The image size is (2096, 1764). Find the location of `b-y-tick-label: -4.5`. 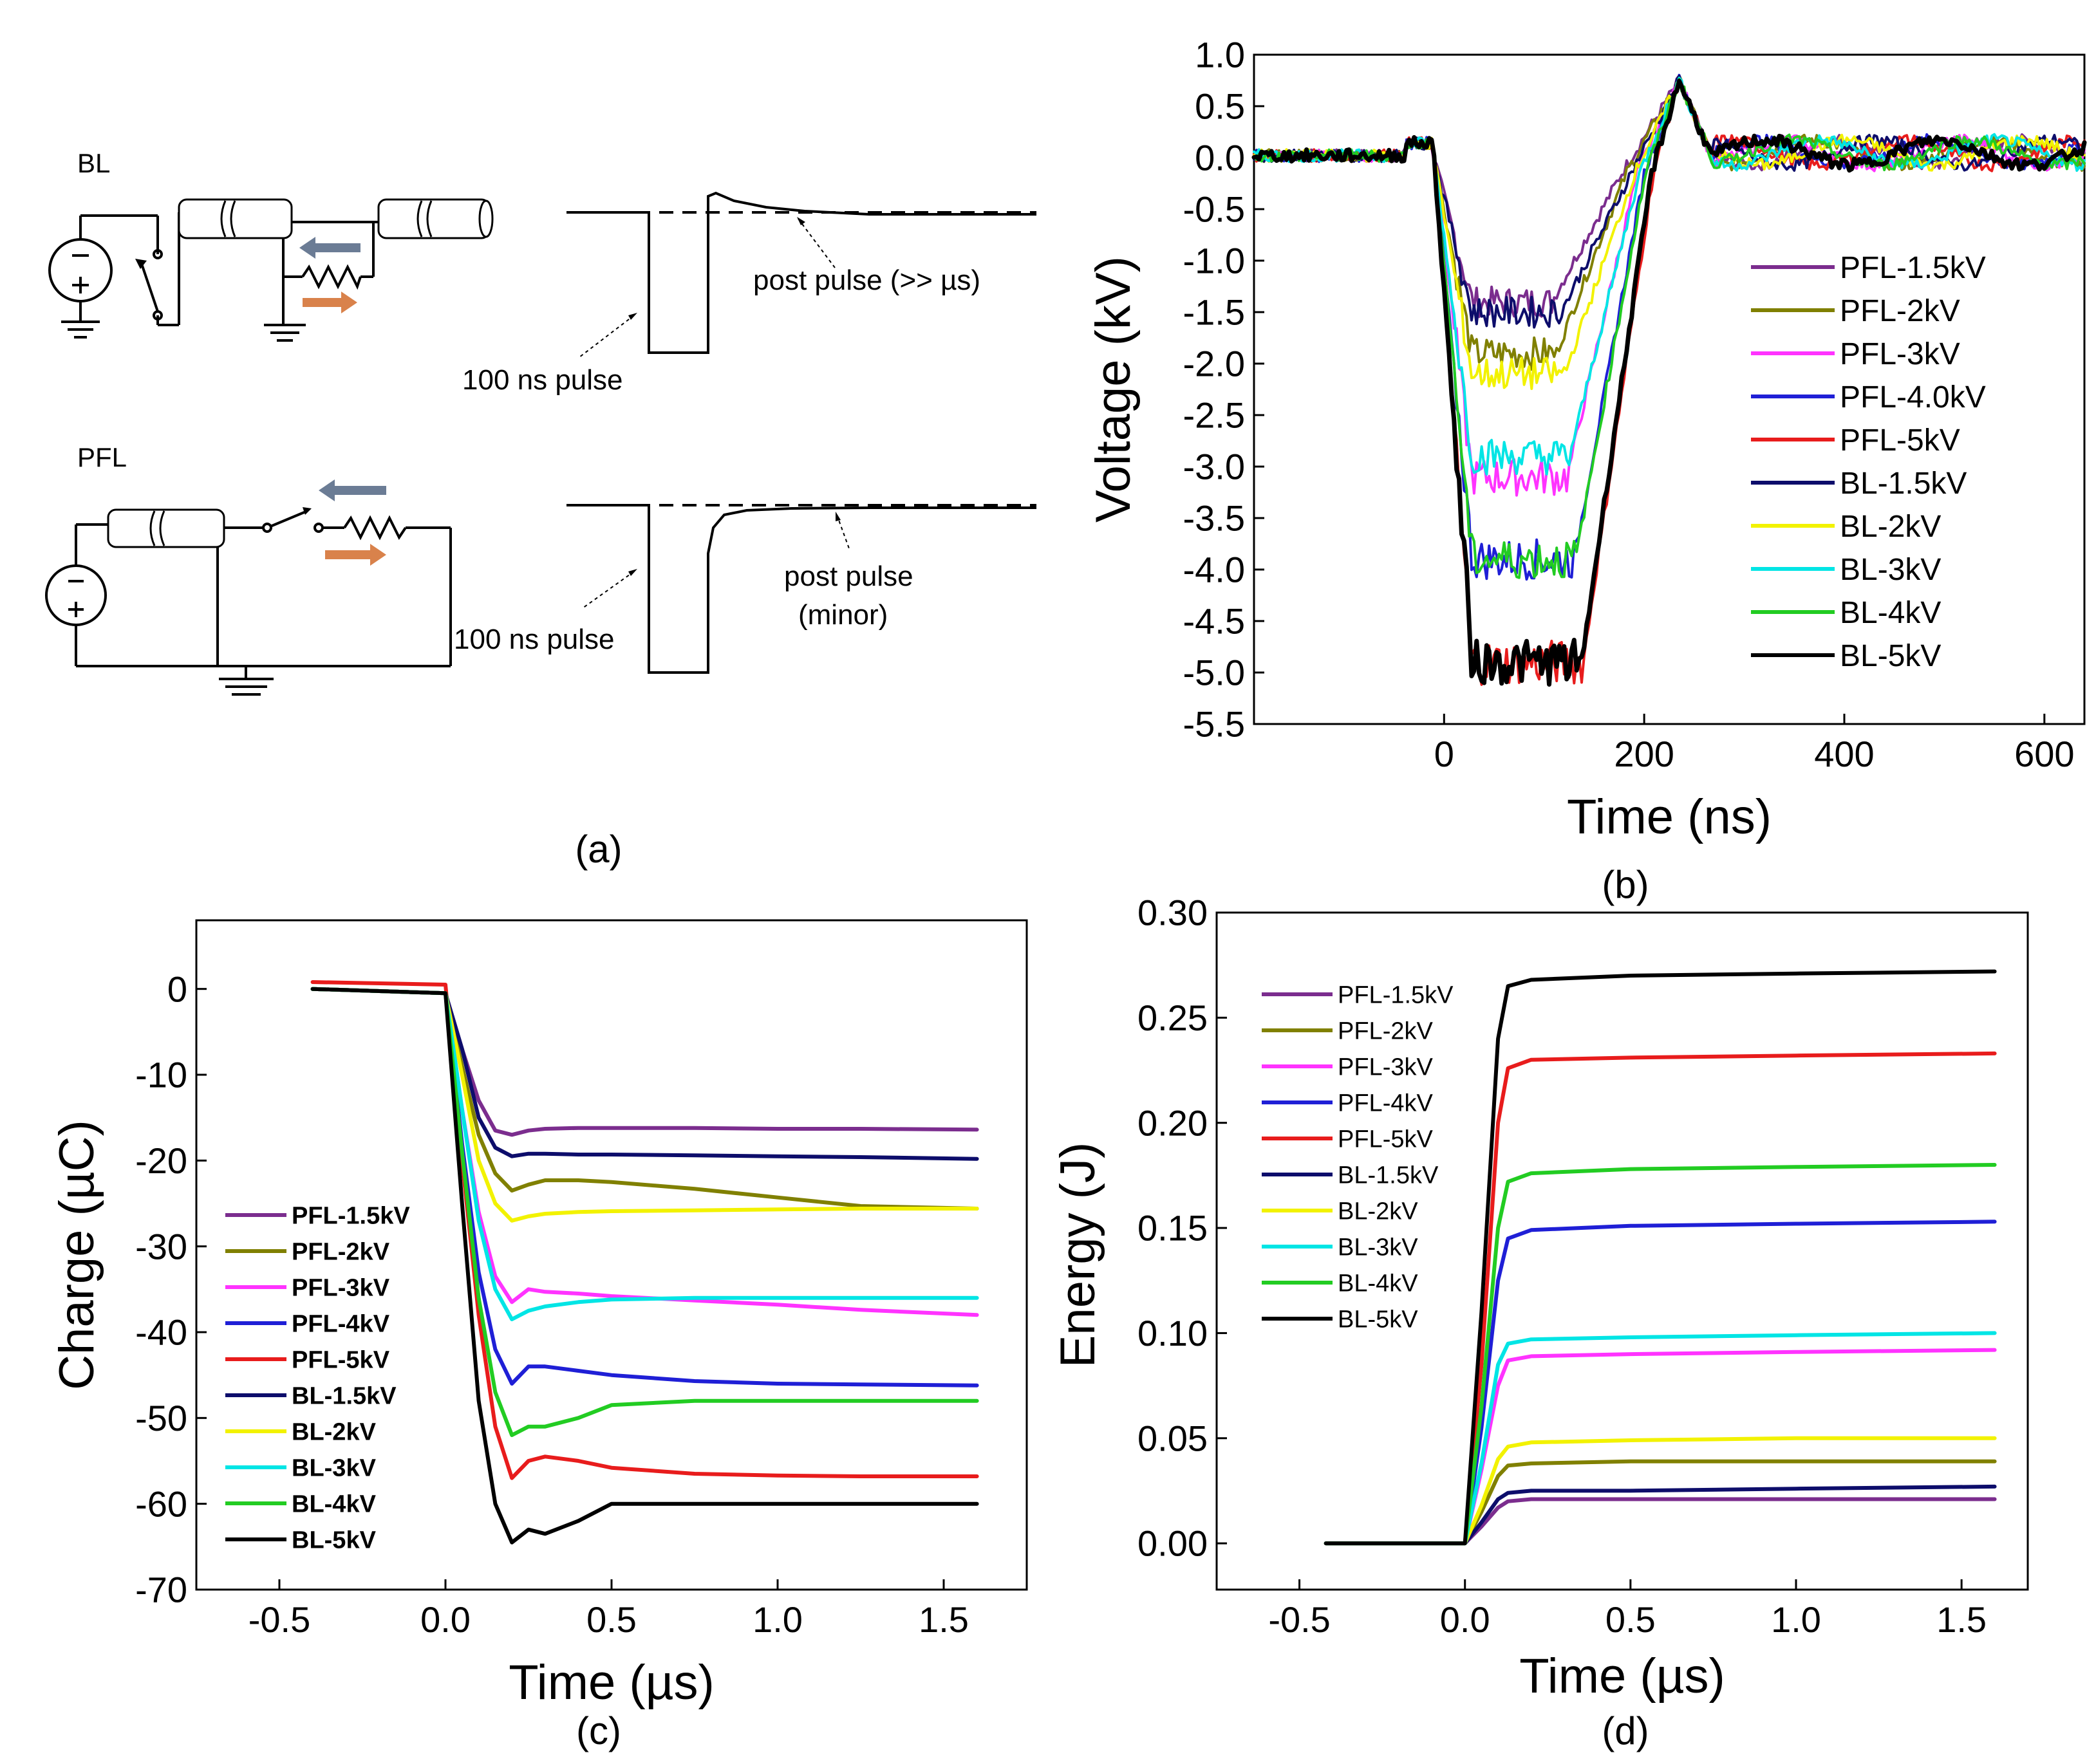

b-y-tick-label: -4.5 is located at coordinates (1214, 621).